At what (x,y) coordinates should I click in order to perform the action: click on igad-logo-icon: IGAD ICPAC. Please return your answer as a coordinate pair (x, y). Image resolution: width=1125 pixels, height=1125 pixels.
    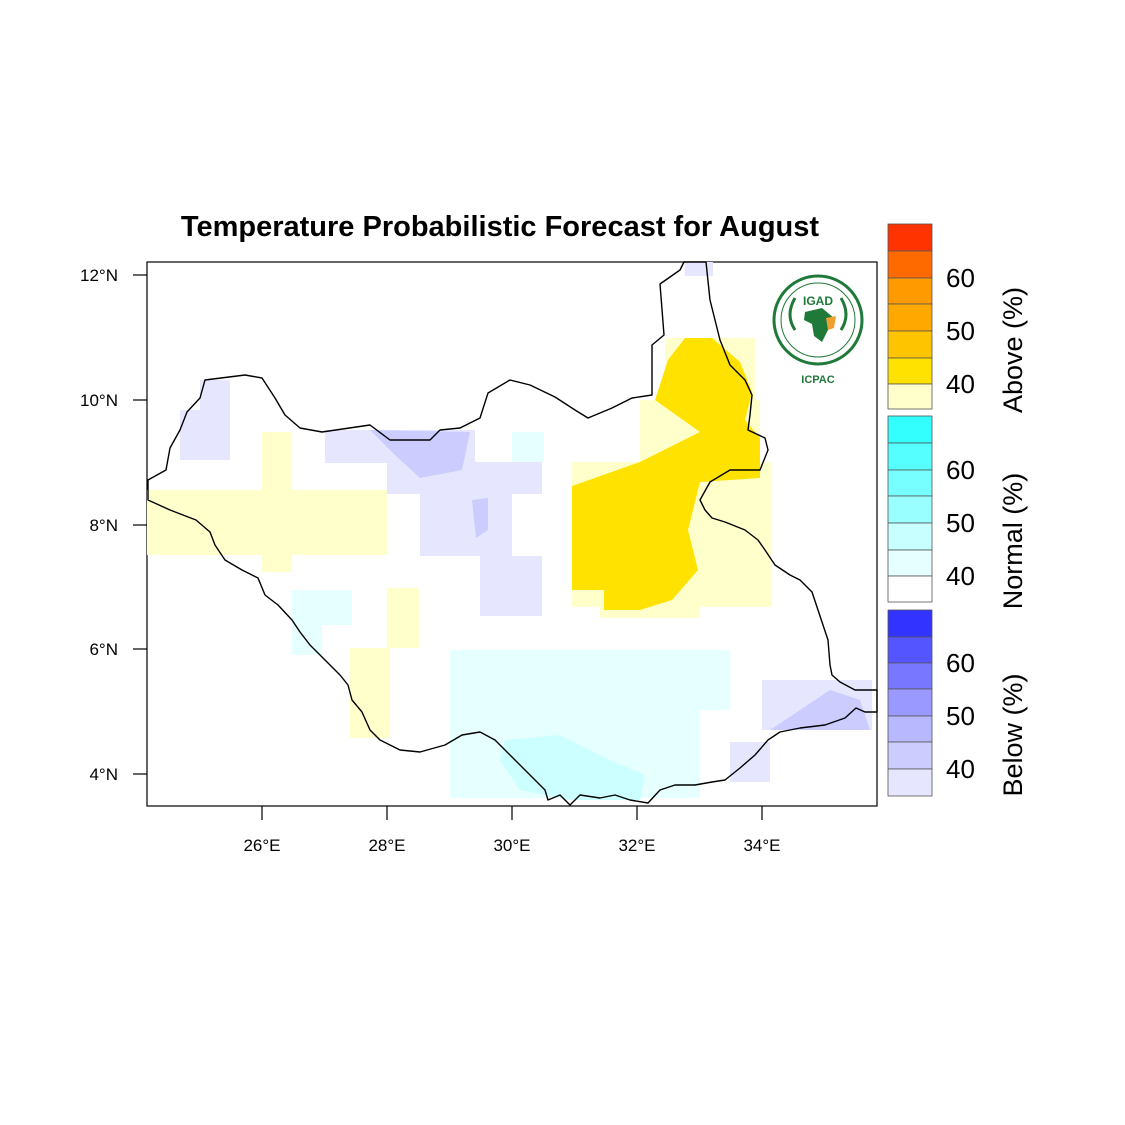
    Looking at the image, I should click on (818, 330).